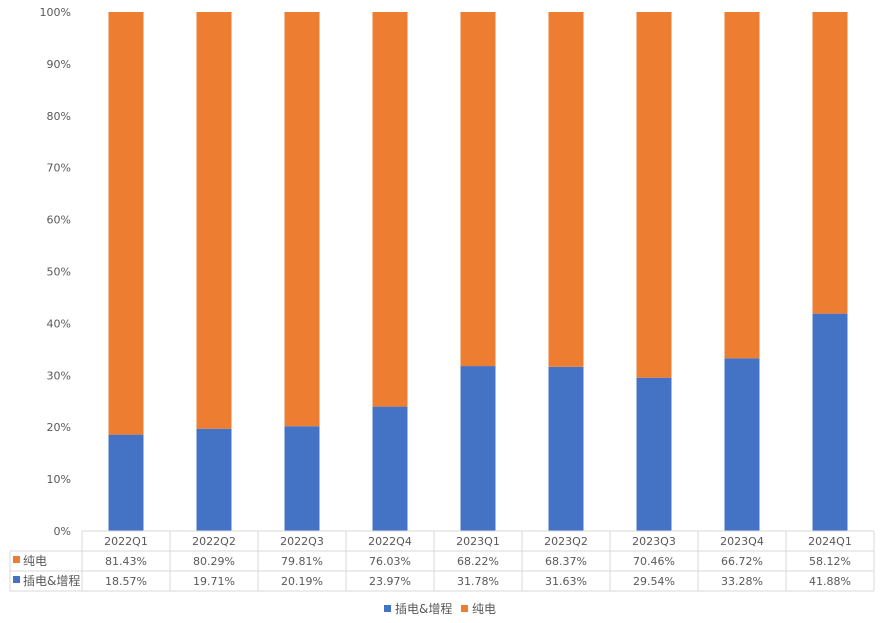 The width and height of the screenshot is (880, 623). What do you see at coordinates (390, 561) in the screenshot?
I see `data-label: 76.03%` at bounding box center [390, 561].